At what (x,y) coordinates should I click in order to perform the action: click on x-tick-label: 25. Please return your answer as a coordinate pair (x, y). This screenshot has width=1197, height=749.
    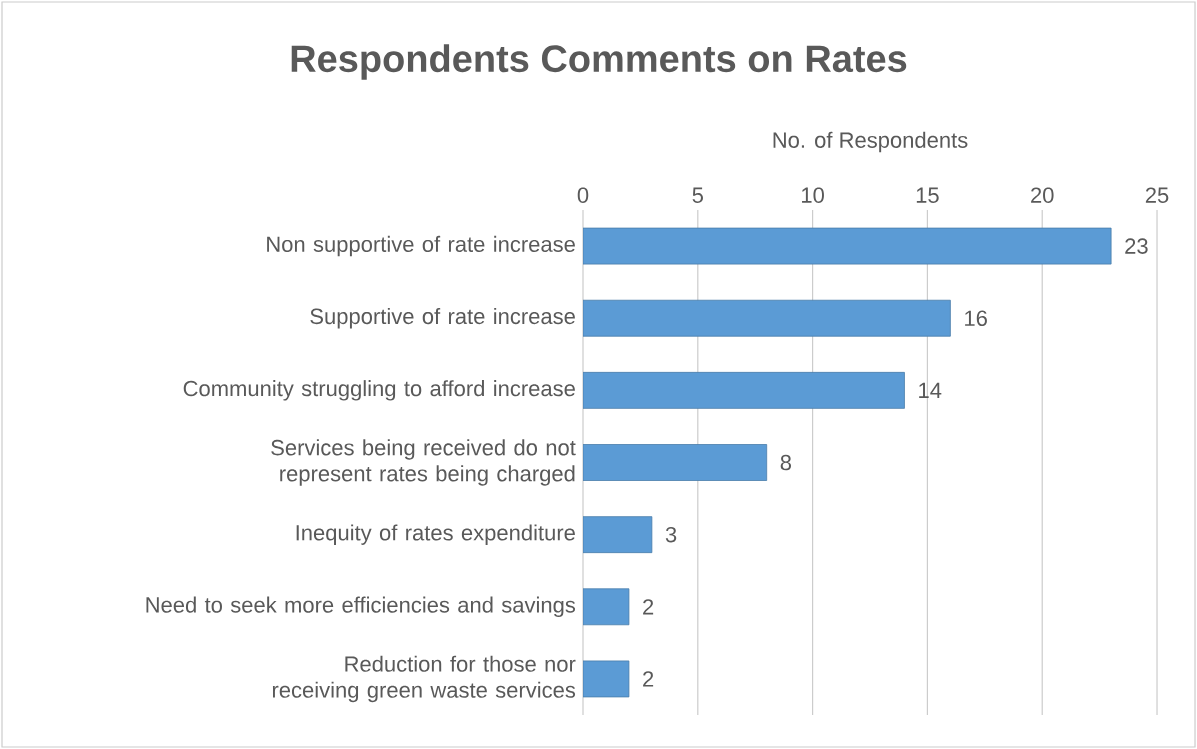
    Looking at the image, I should click on (1157, 195).